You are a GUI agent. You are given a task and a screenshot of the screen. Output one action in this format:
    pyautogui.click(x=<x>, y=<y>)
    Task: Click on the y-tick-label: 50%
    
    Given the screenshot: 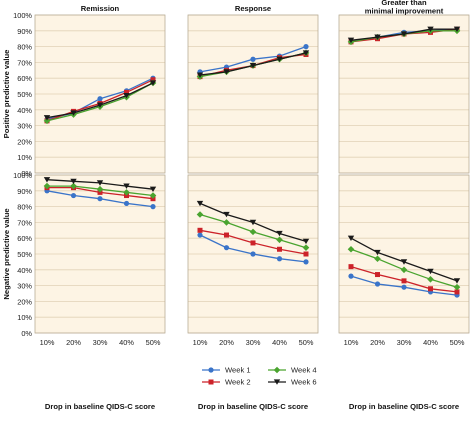 What is the action you would take?
    pyautogui.click(x=24, y=254)
    